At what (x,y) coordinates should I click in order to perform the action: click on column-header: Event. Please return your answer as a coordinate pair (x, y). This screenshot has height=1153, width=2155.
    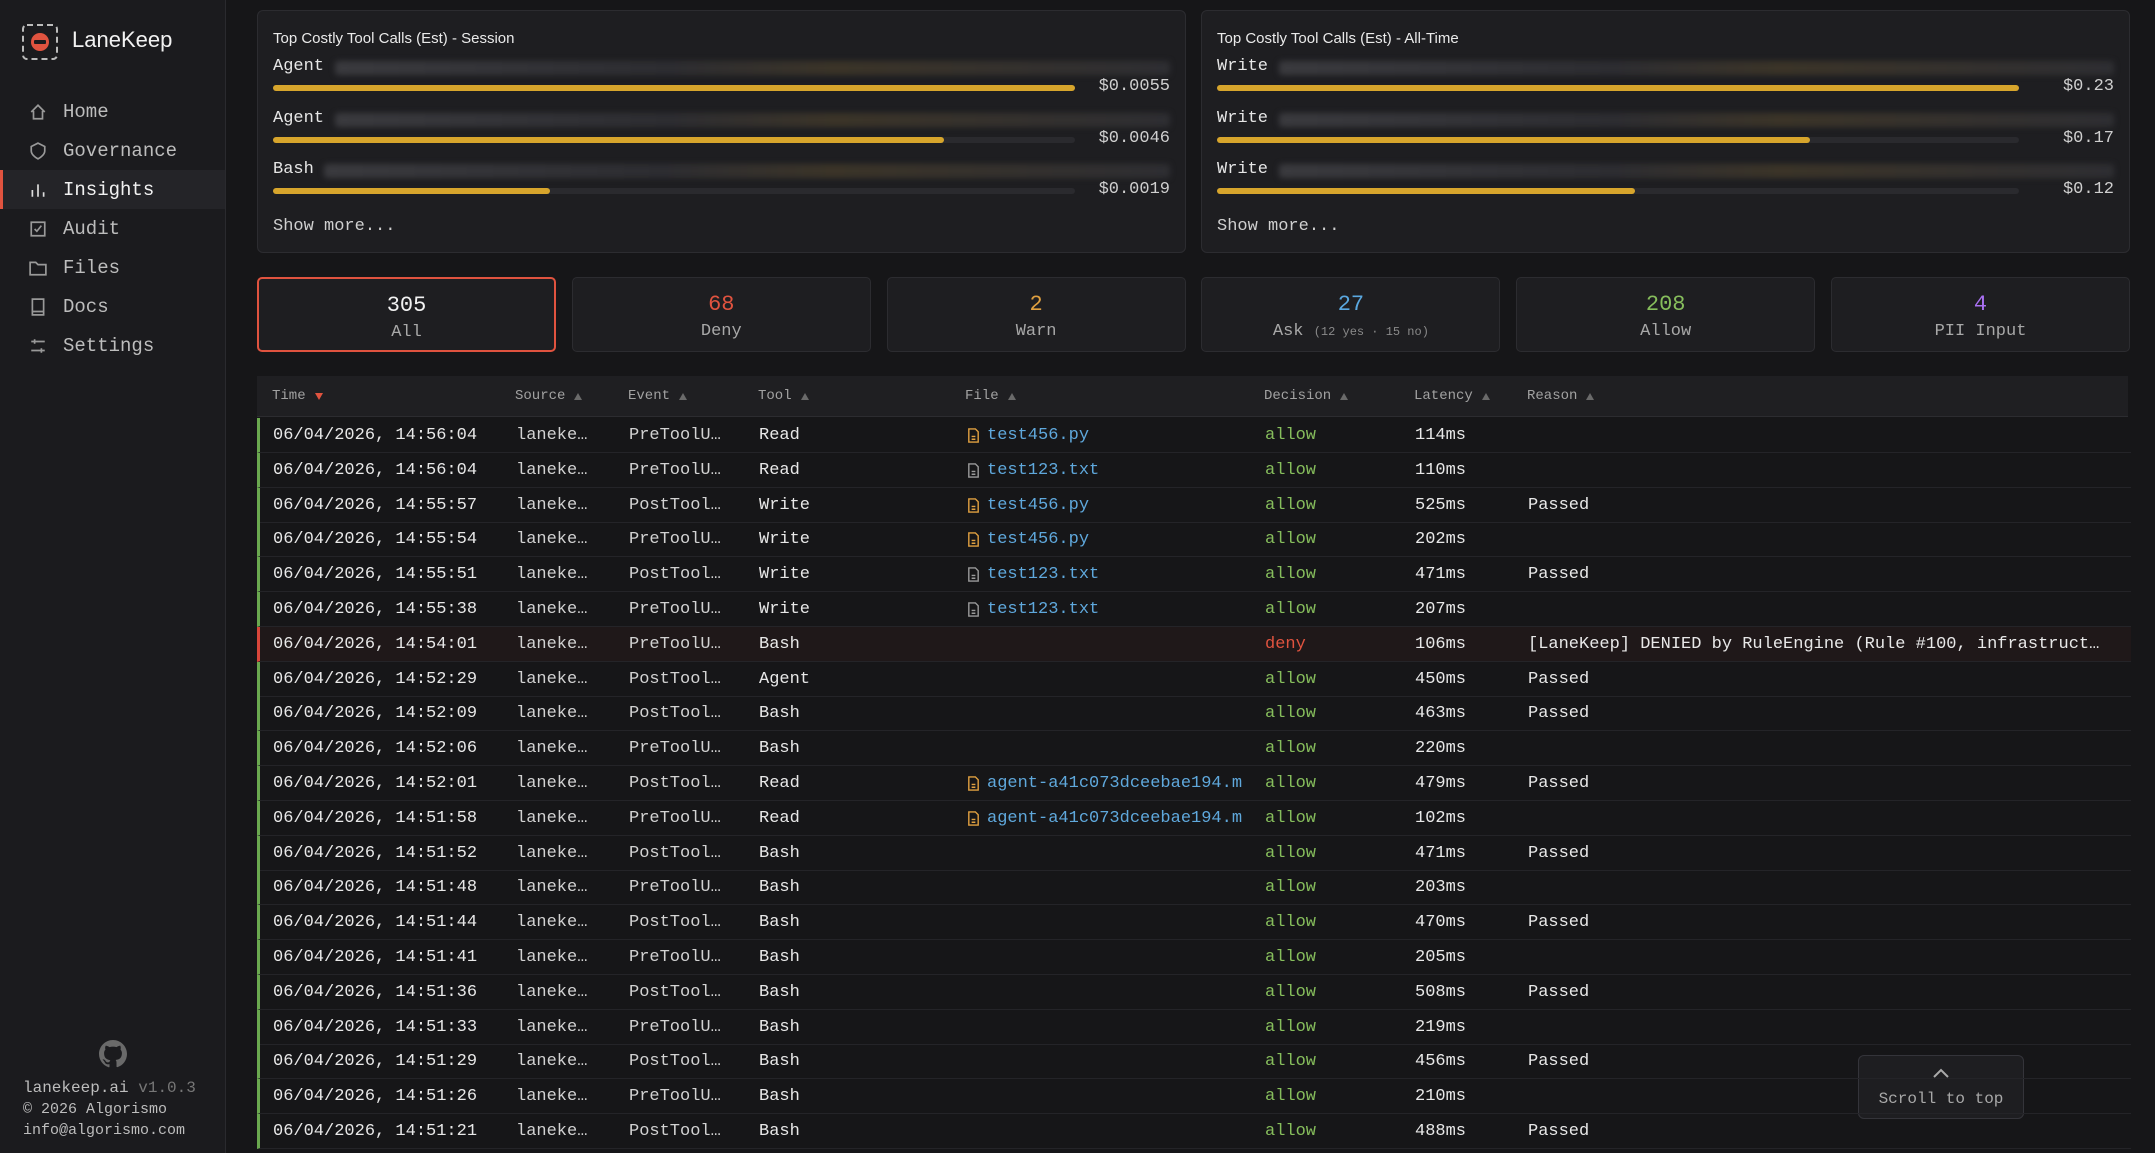
    Looking at the image, I should click on (658, 396).